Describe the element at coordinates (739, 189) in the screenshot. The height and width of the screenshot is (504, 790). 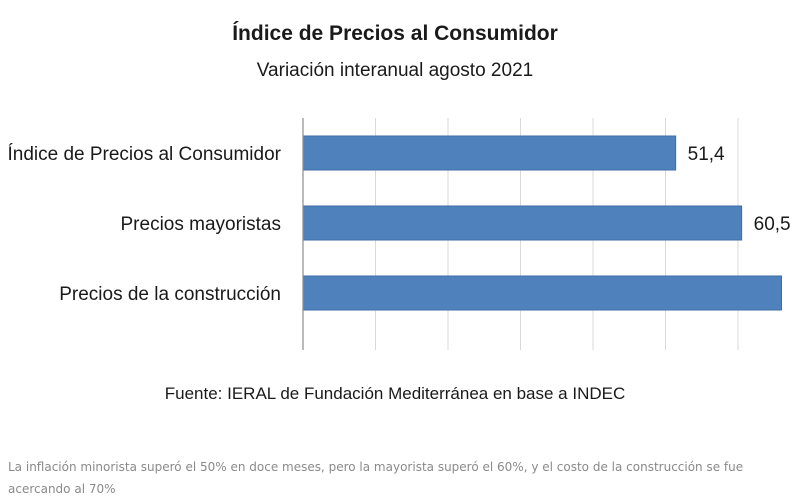
I see `value-labels: 51,460,566` at that location.